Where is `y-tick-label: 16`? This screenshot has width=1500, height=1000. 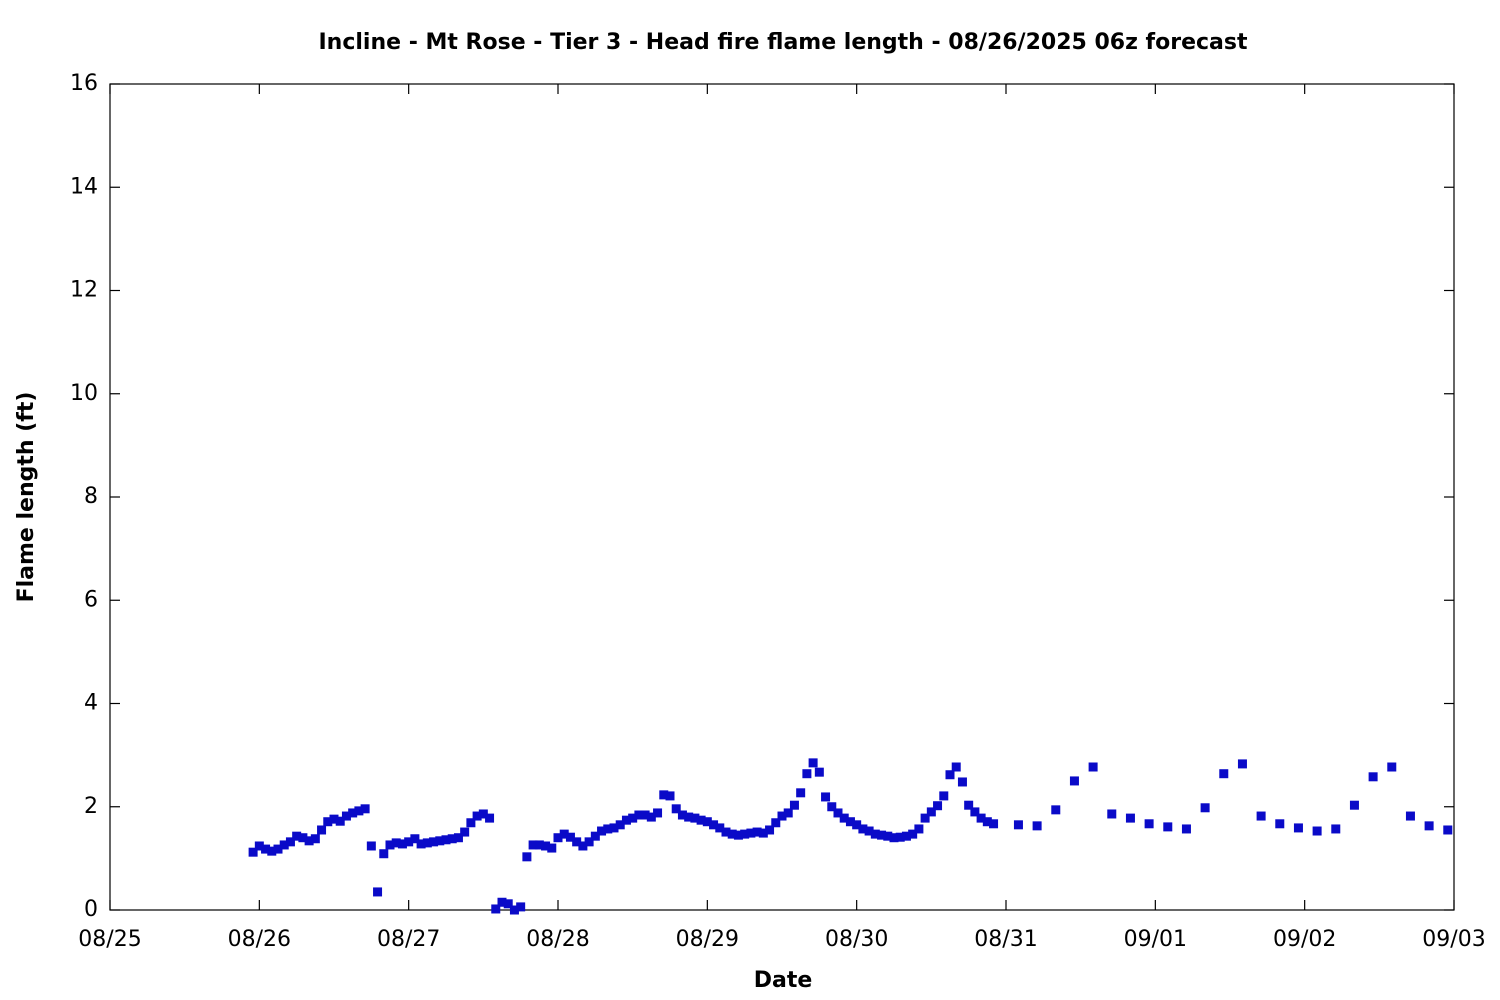 y-tick-label: 16 is located at coordinates (84, 83).